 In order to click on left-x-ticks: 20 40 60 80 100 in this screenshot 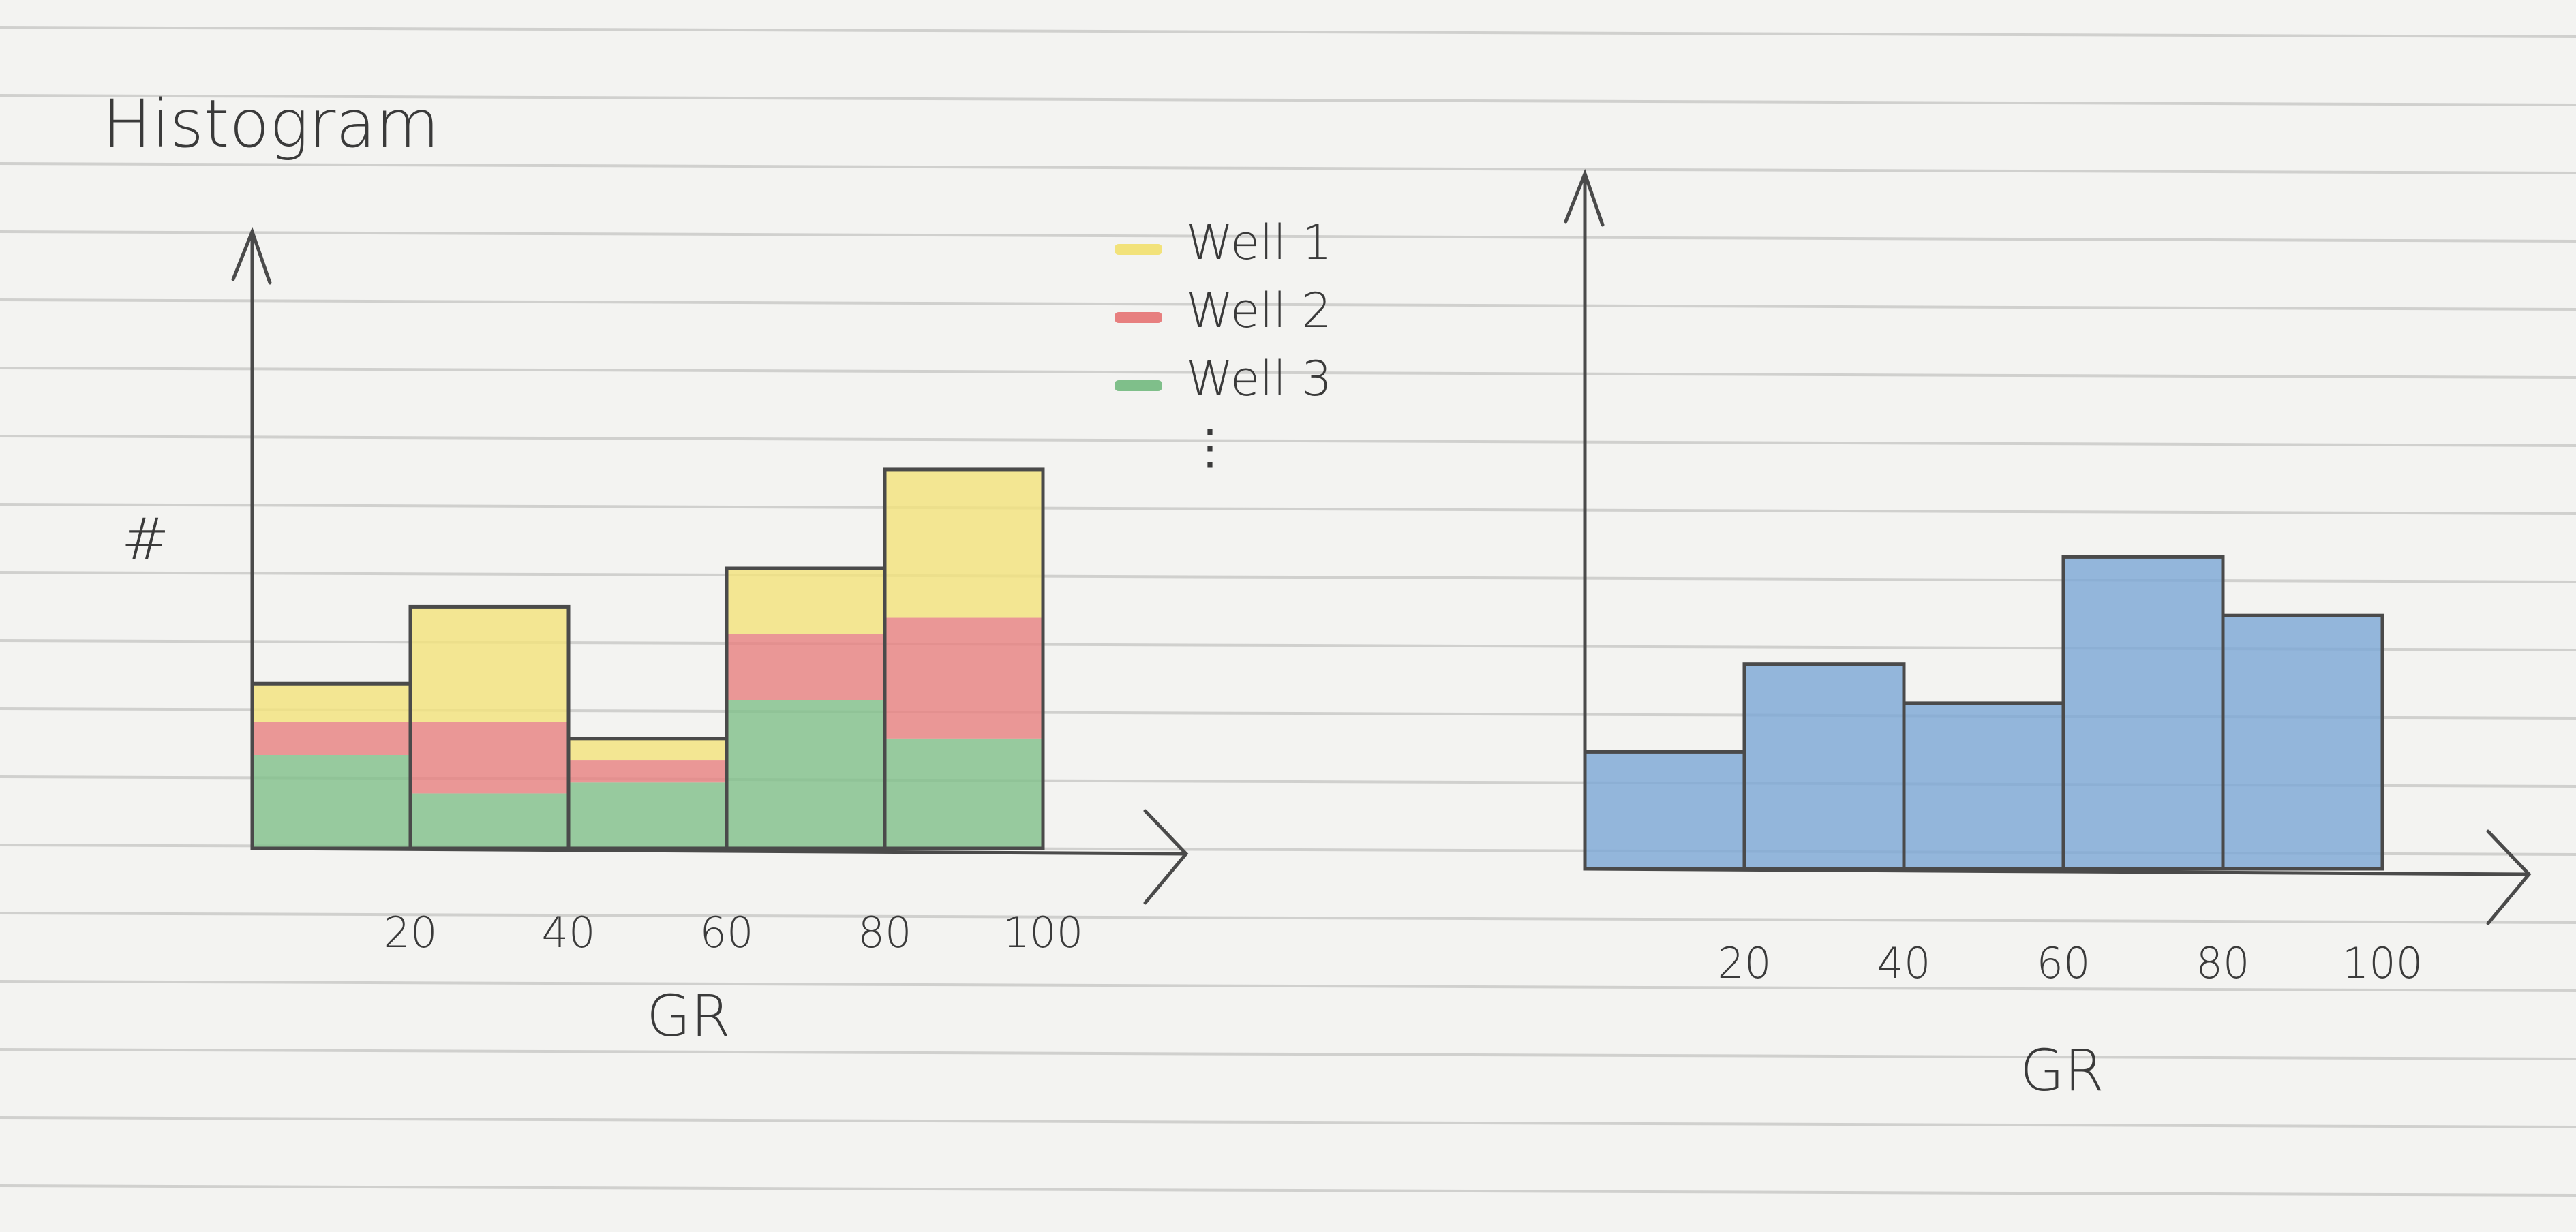, I will do `click(734, 932)`.